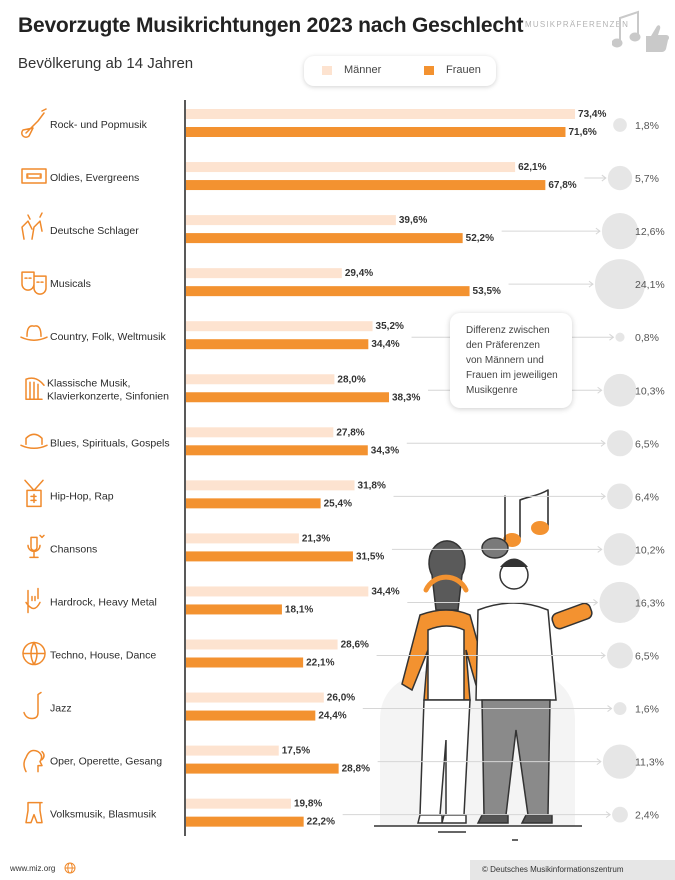  What do you see at coordinates (429, 70) in the screenshot?
I see `legend-swatch-women` at bounding box center [429, 70].